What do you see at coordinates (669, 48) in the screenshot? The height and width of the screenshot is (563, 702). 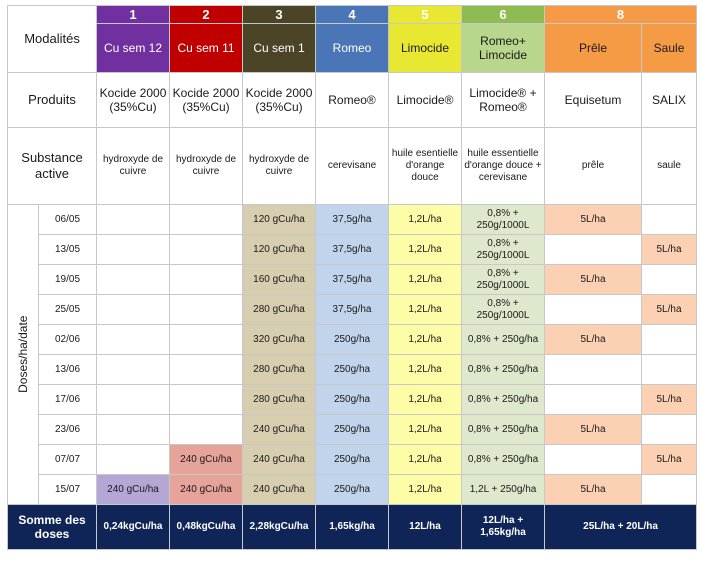 I see `modalite-name: Saule` at bounding box center [669, 48].